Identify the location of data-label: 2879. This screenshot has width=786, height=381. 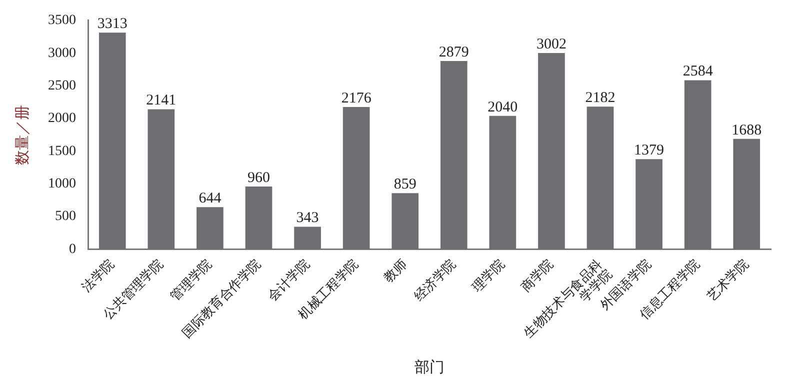
(453, 52).